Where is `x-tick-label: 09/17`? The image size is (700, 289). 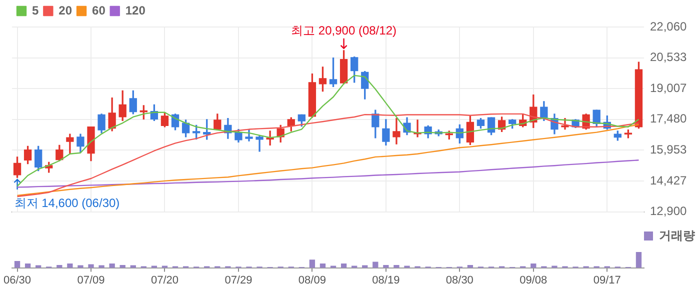 x-tick-label: 09/17 is located at coordinates (607, 280).